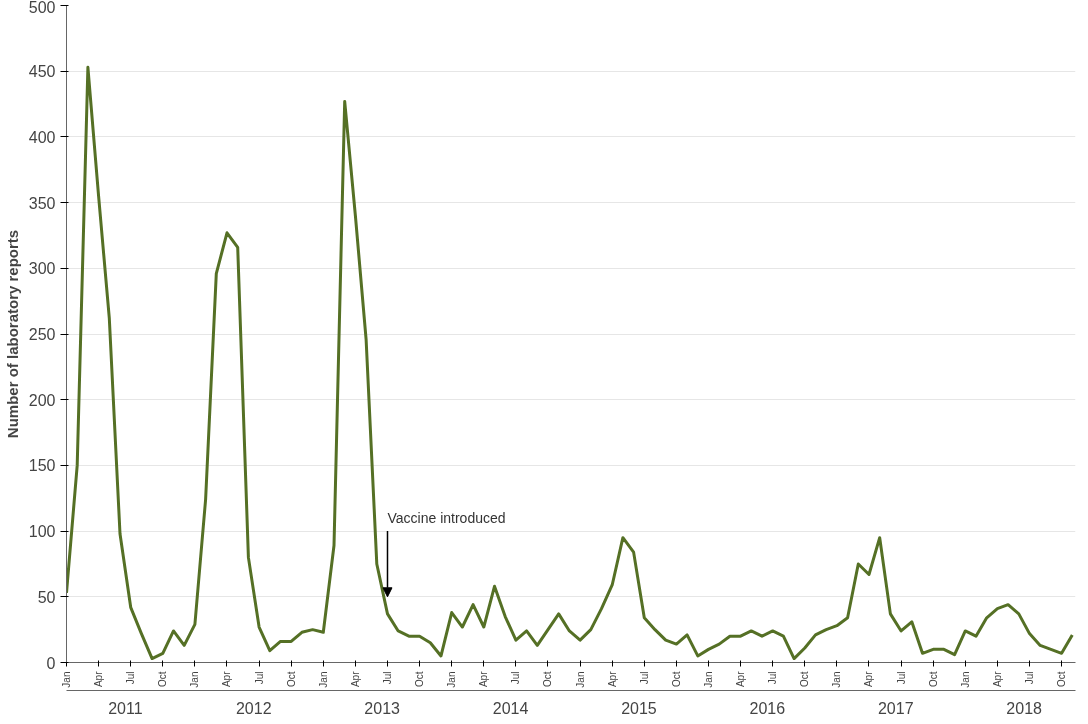 The width and height of the screenshot is (1088, 724). I want to click on text: 2014, so click(510, 708).